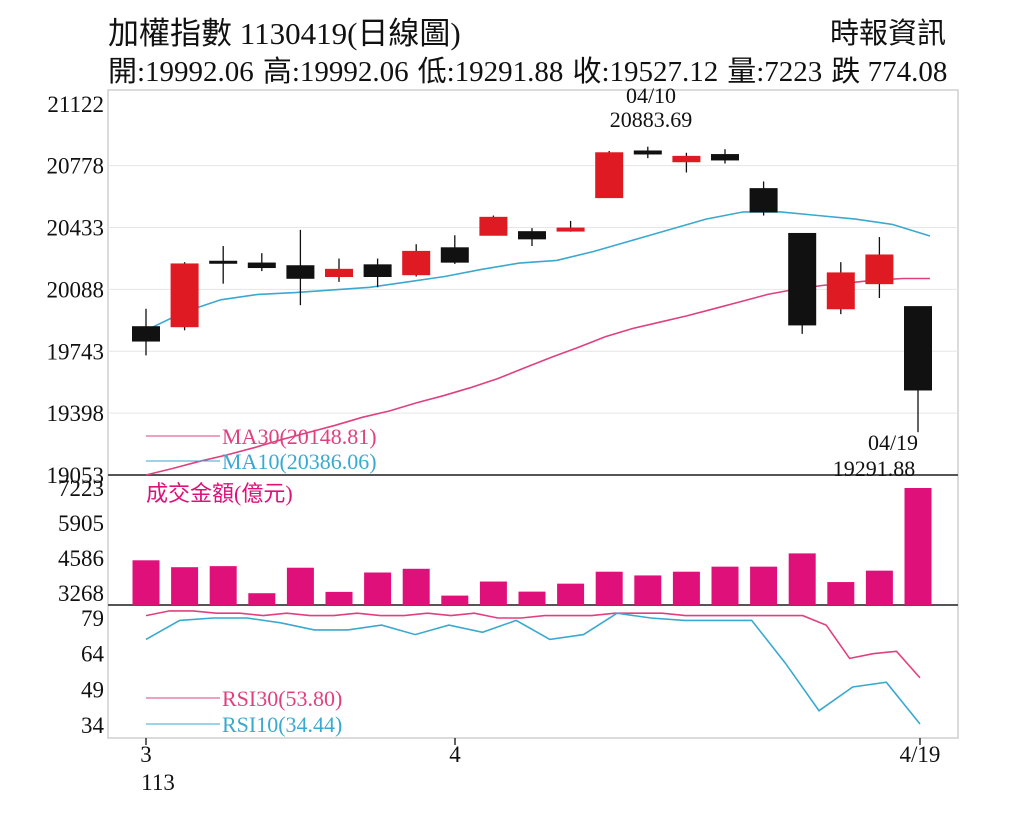  What do you see at coordinates (93, 654) in the screenshot?
I see `rsi-tick-label: 64` at bounding box center [93, 654].